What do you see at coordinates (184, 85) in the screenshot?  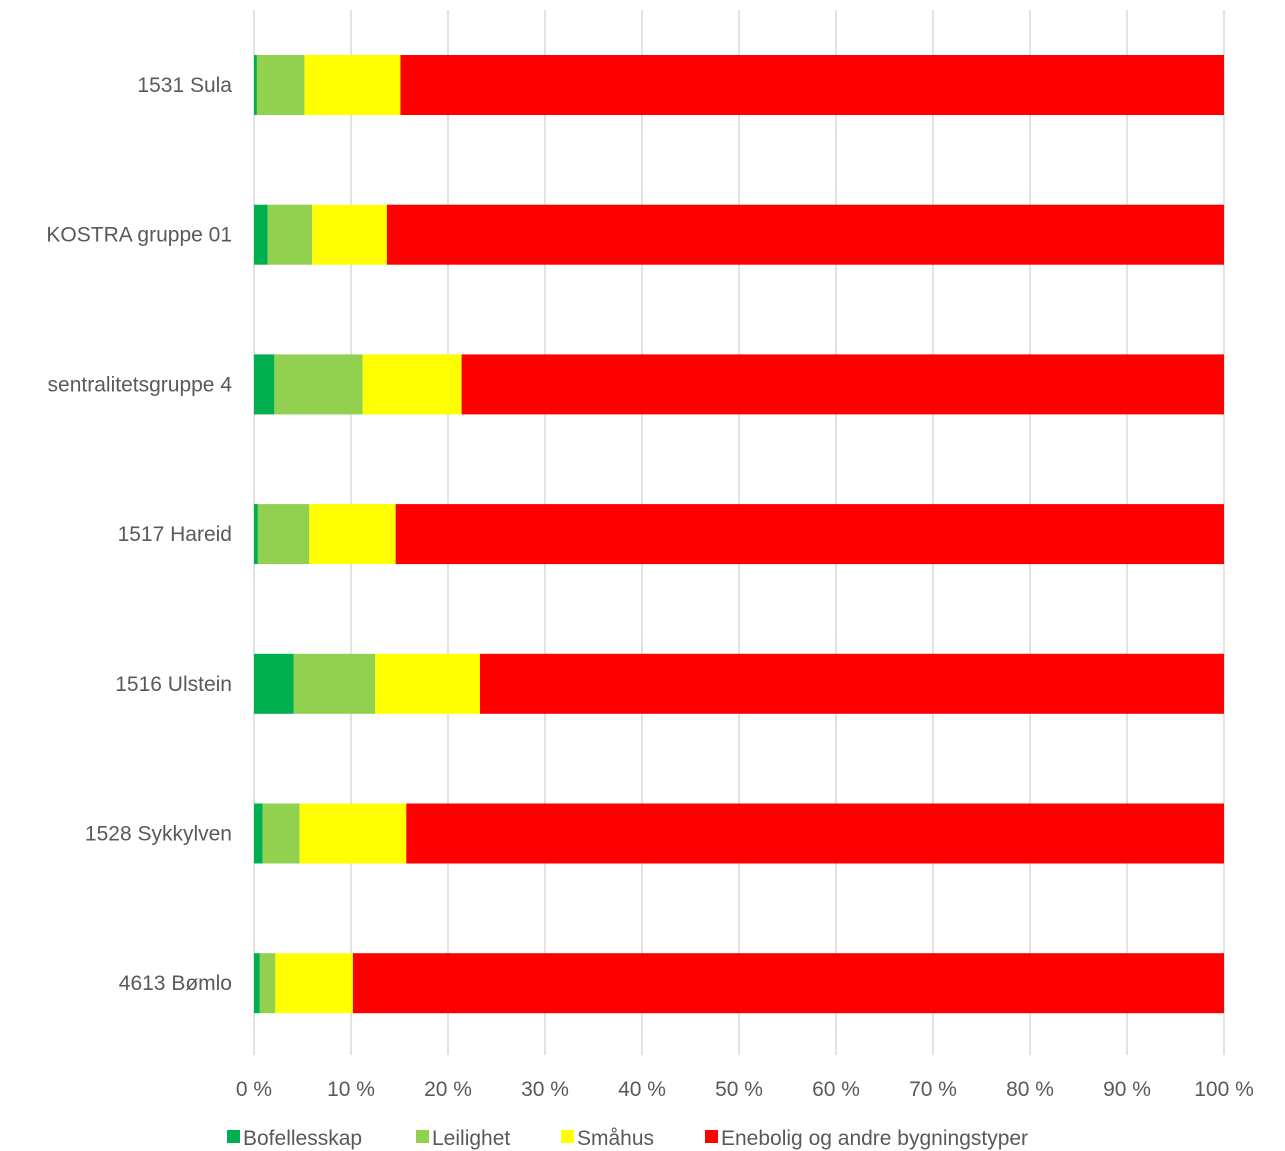 I see `category-label: 1531 Sula` at bounding box center [184, 85].